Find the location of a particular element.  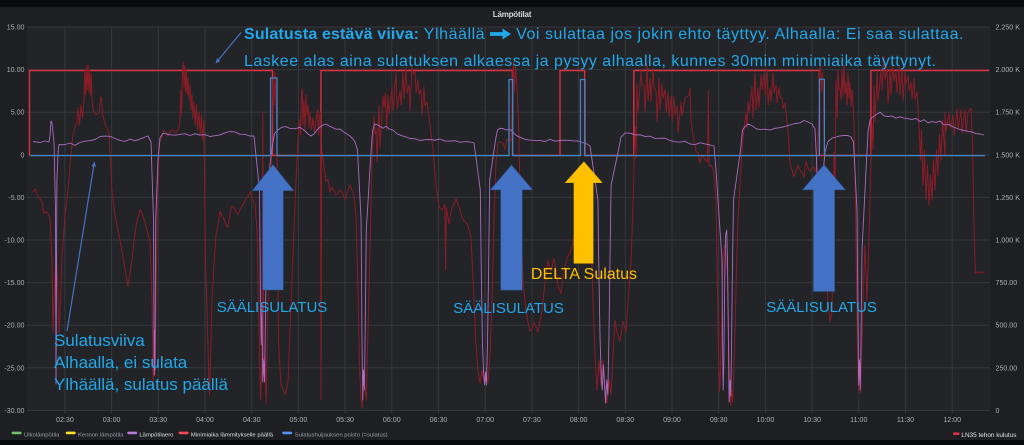

svg-text:Minimiaika lämmitykselle pääll: Minimiaika lämmitykselle päällä is located at coordinates (232, 435).